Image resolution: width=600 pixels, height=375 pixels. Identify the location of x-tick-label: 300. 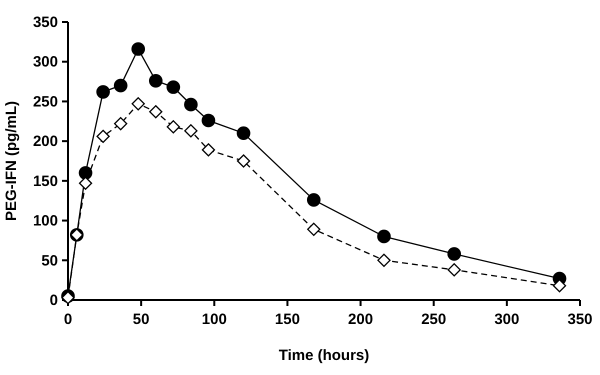
(507, 319).